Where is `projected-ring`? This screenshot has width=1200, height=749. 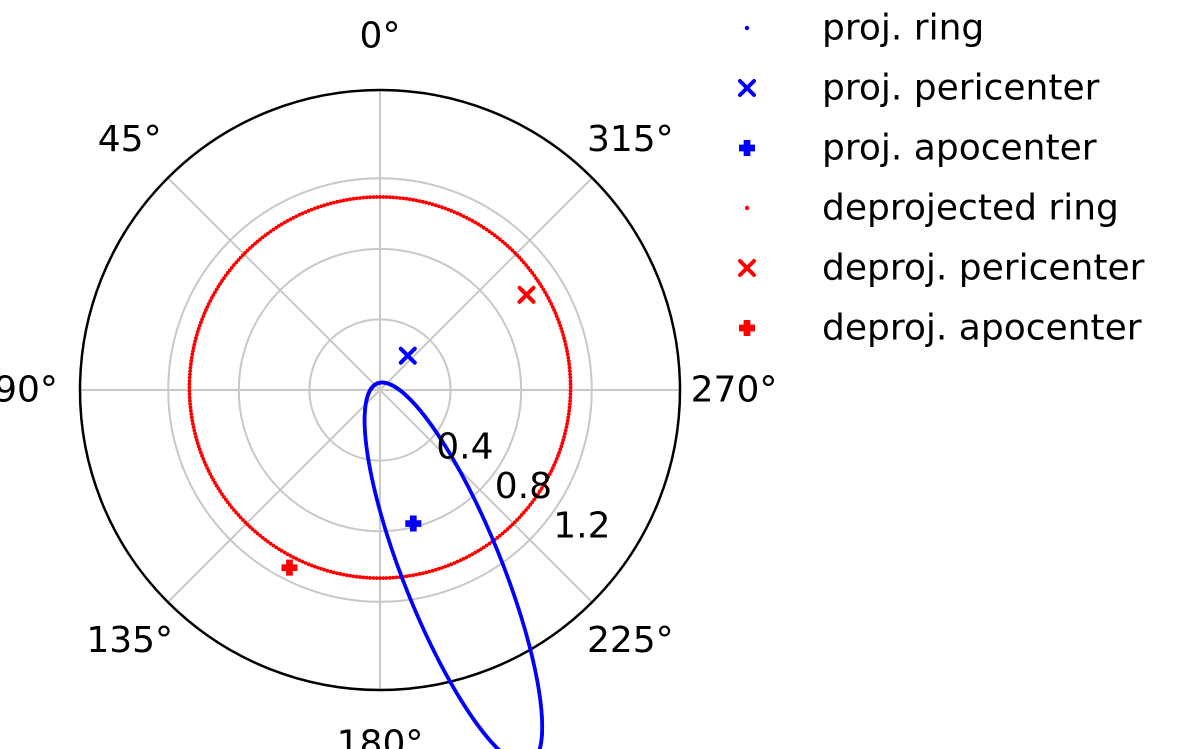 projected-ring is located at coordinates (453, 564).